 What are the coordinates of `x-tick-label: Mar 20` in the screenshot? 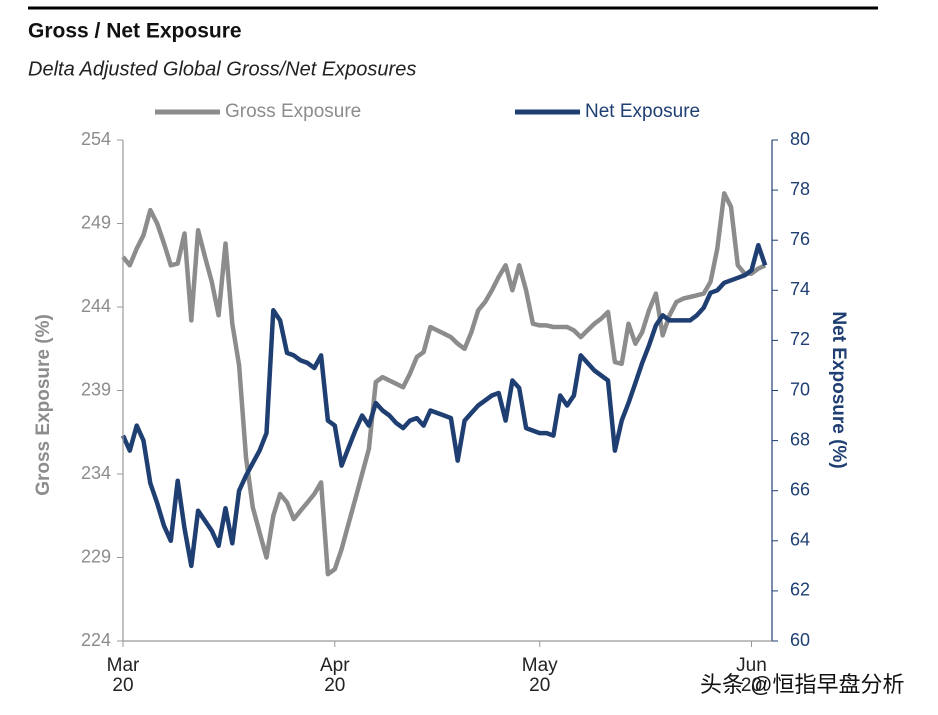 It's located at (123, 675).